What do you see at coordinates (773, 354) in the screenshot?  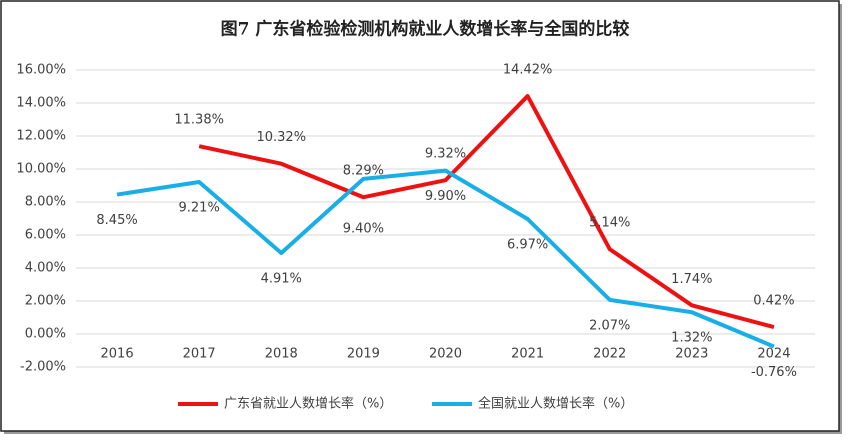 I see `x-tick-label: 2024` at bounding box center [773, 354].